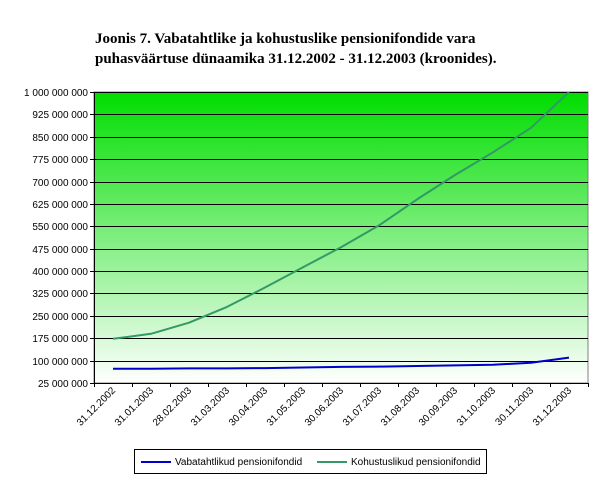 This screenshot has height=490, width=602. I want to click on legend-item-kohustuslikud: Kohustuslikud pensionifondid, so click(399, 462).